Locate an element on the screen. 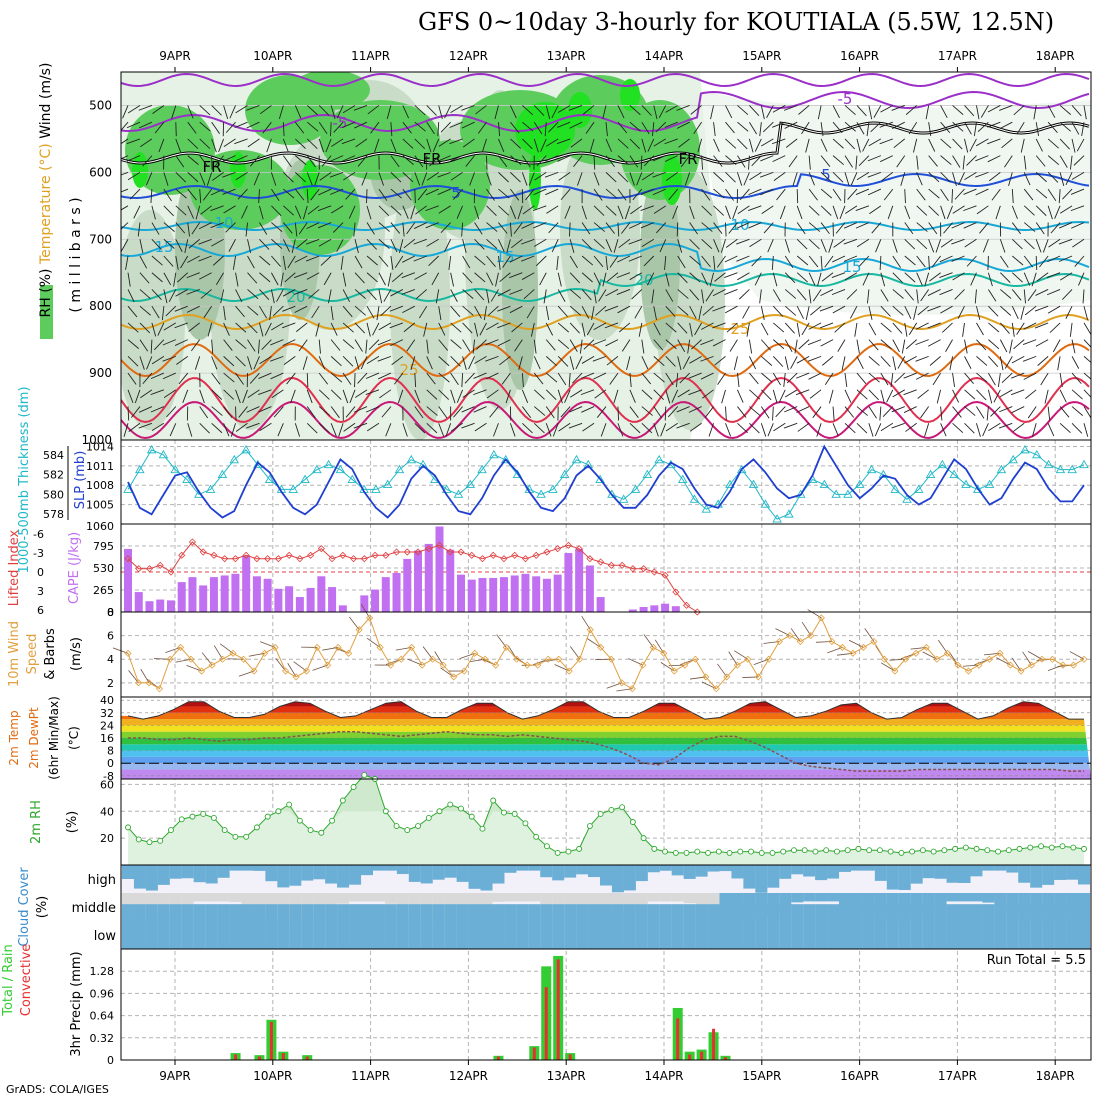 The width and height of the screenshot is (1100, 1100). panel-frame is located at coordinates (606, 482).